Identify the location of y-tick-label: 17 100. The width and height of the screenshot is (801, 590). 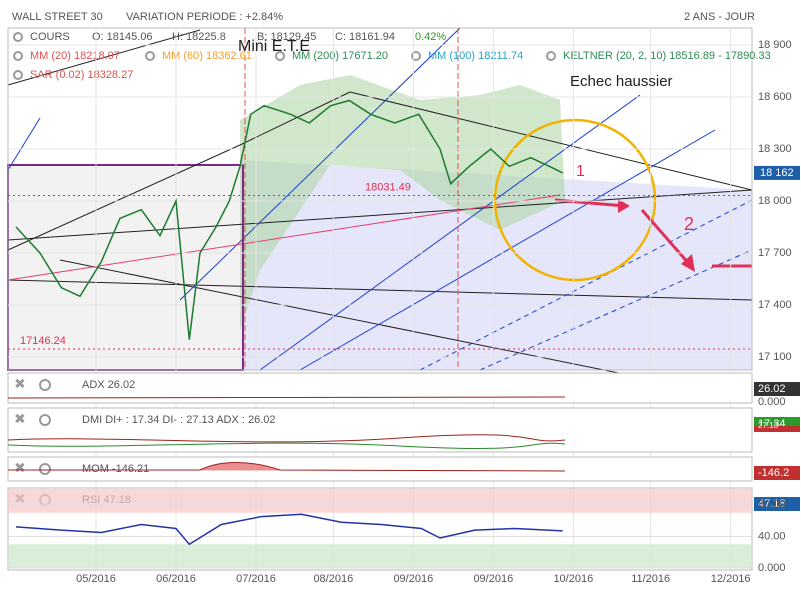
(775, 357).